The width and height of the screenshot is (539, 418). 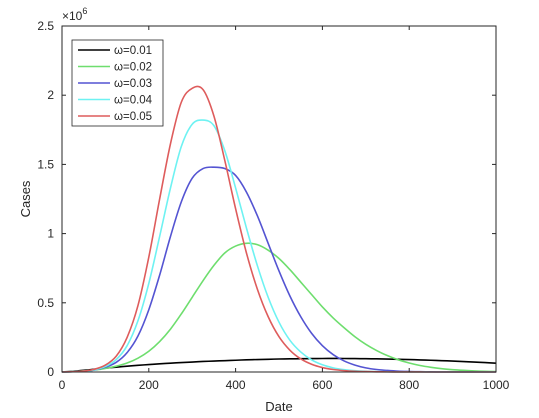 I want to click on legend-label-5: ω=0.05, so click(x=133, y=117).